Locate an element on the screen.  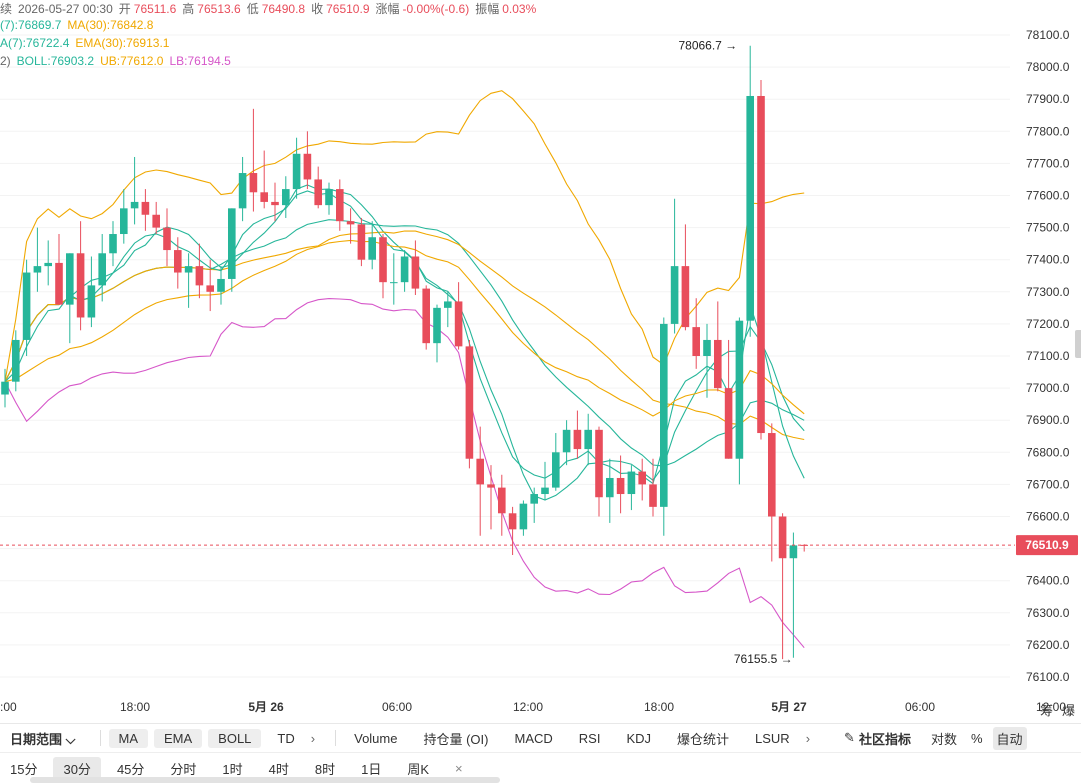
percent-scale-toggle: % is located at coordinates (976, 738).